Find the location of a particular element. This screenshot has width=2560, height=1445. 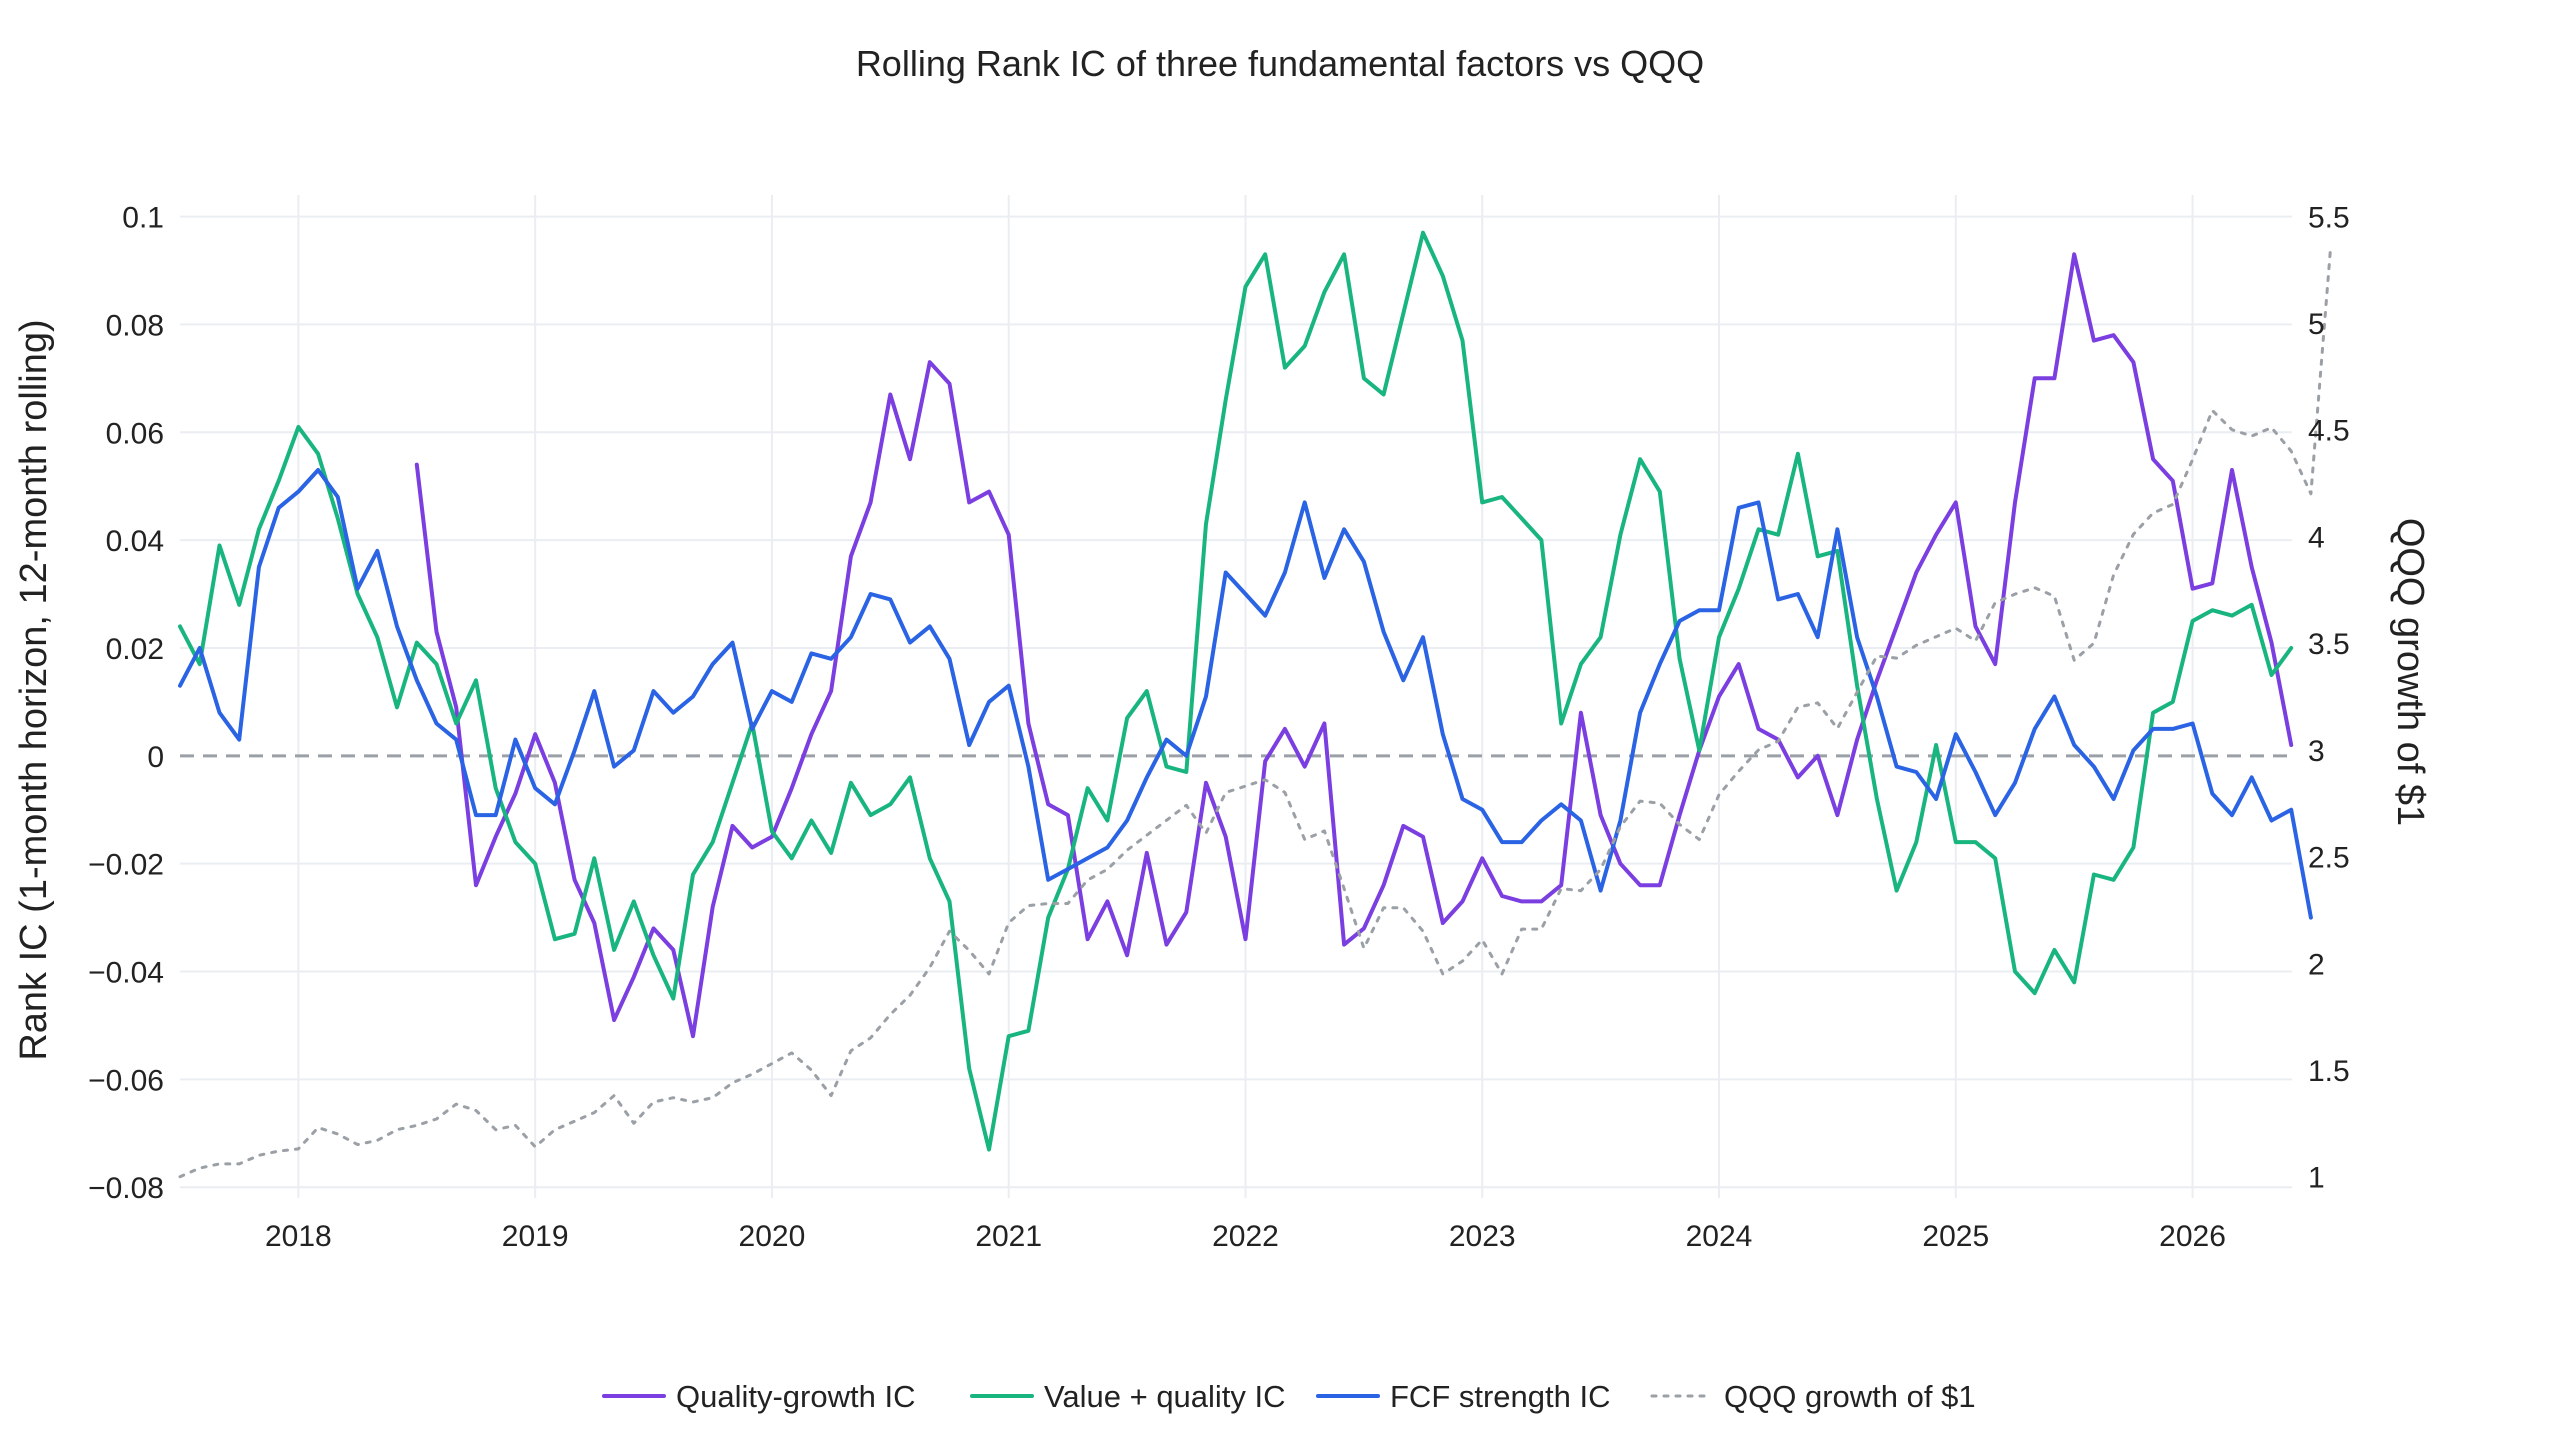

legend-item-0: Quality-growth IC is located at coordinates (758, 1396).